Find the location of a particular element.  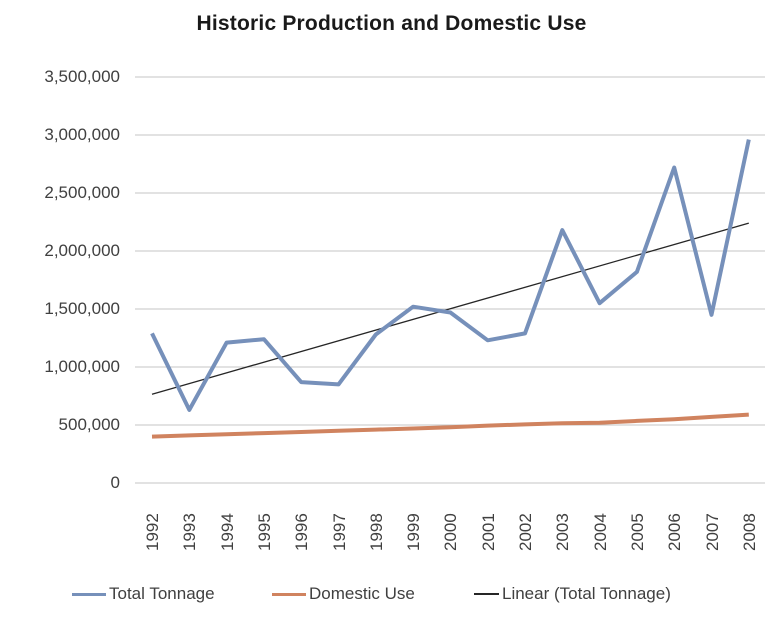

y-tick-label: 3,000,000 is located at coordinates (82, 134).